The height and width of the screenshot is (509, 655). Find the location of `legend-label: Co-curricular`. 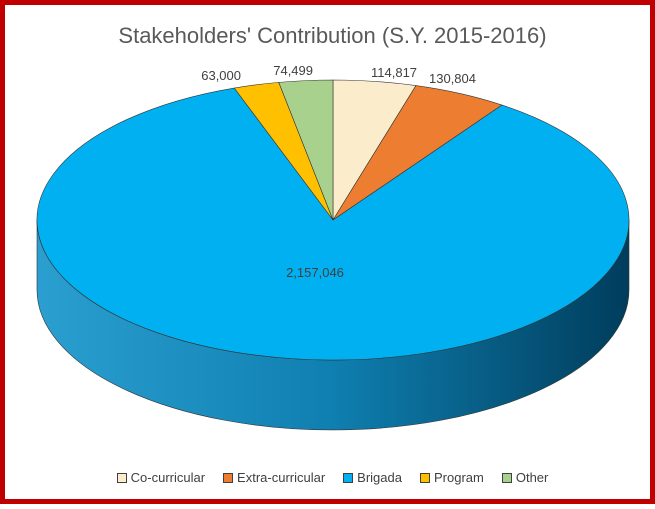

legend-label: Co-curricular is located at coordinates (168, 477).